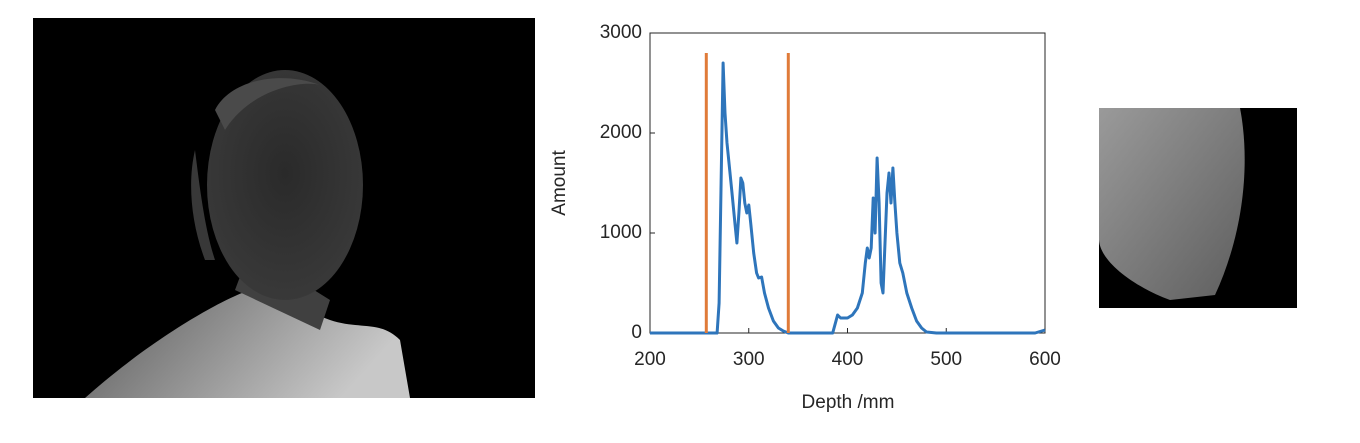  I want to click on y-tick-label: 1000, so click(621, 232).